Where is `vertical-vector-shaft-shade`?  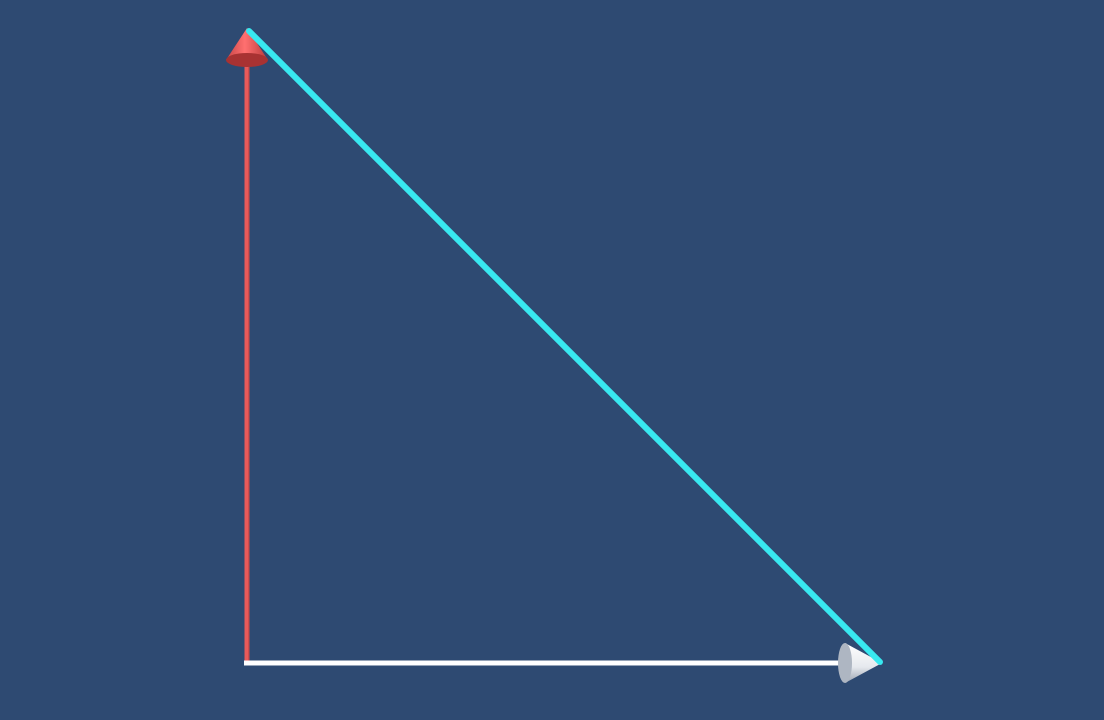
vertical-vector-shaft-shade is located at coordinates (249, 364).